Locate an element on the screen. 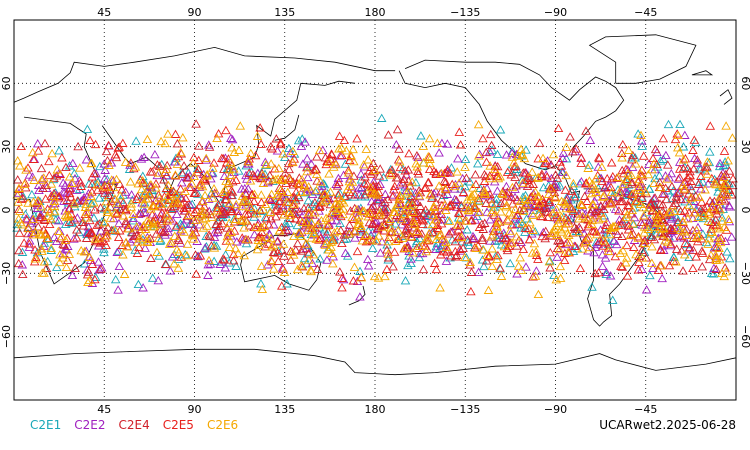 The width and height of the screenshot is (750, 450). product-stamp: UCARwet2.2025-06-28 is located at coordinates (667, 425).